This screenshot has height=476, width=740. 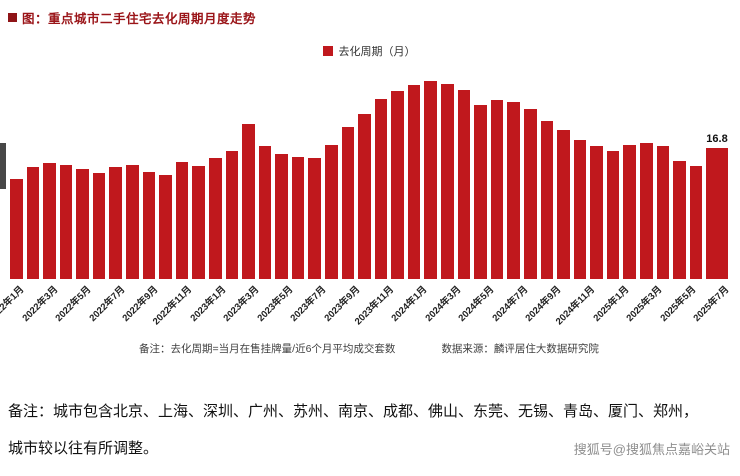 I want to click on x-tick: 2023年9月, so click(x=342, y=304).